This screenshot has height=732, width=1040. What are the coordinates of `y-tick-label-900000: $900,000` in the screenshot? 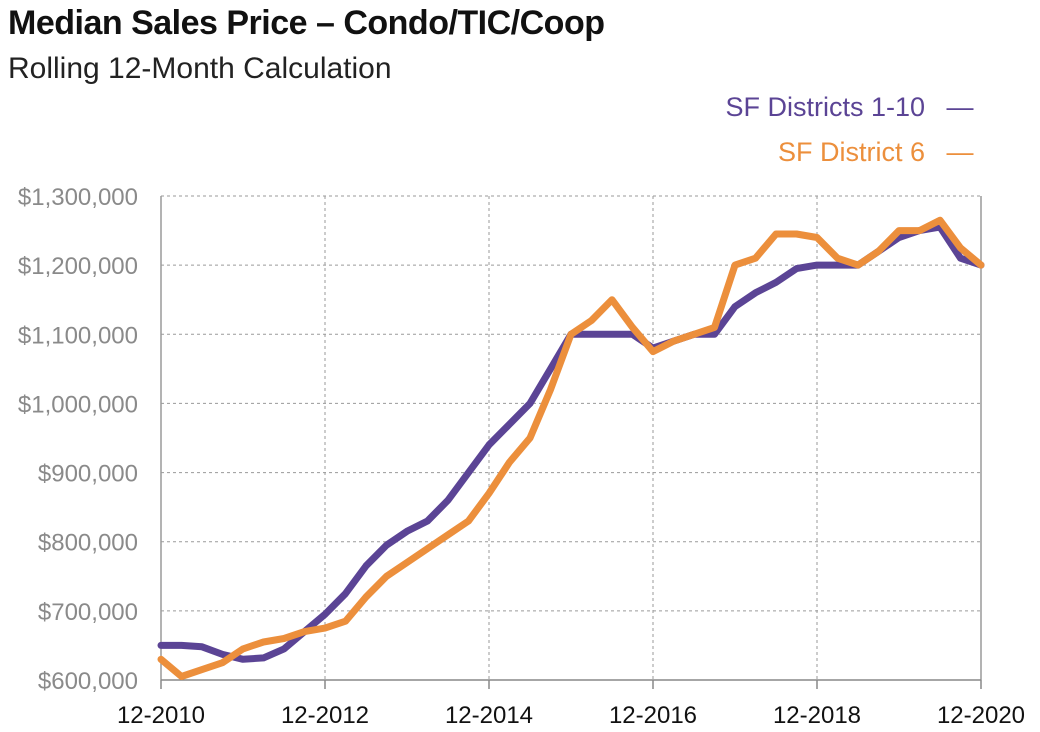 It's located at (88, 474).